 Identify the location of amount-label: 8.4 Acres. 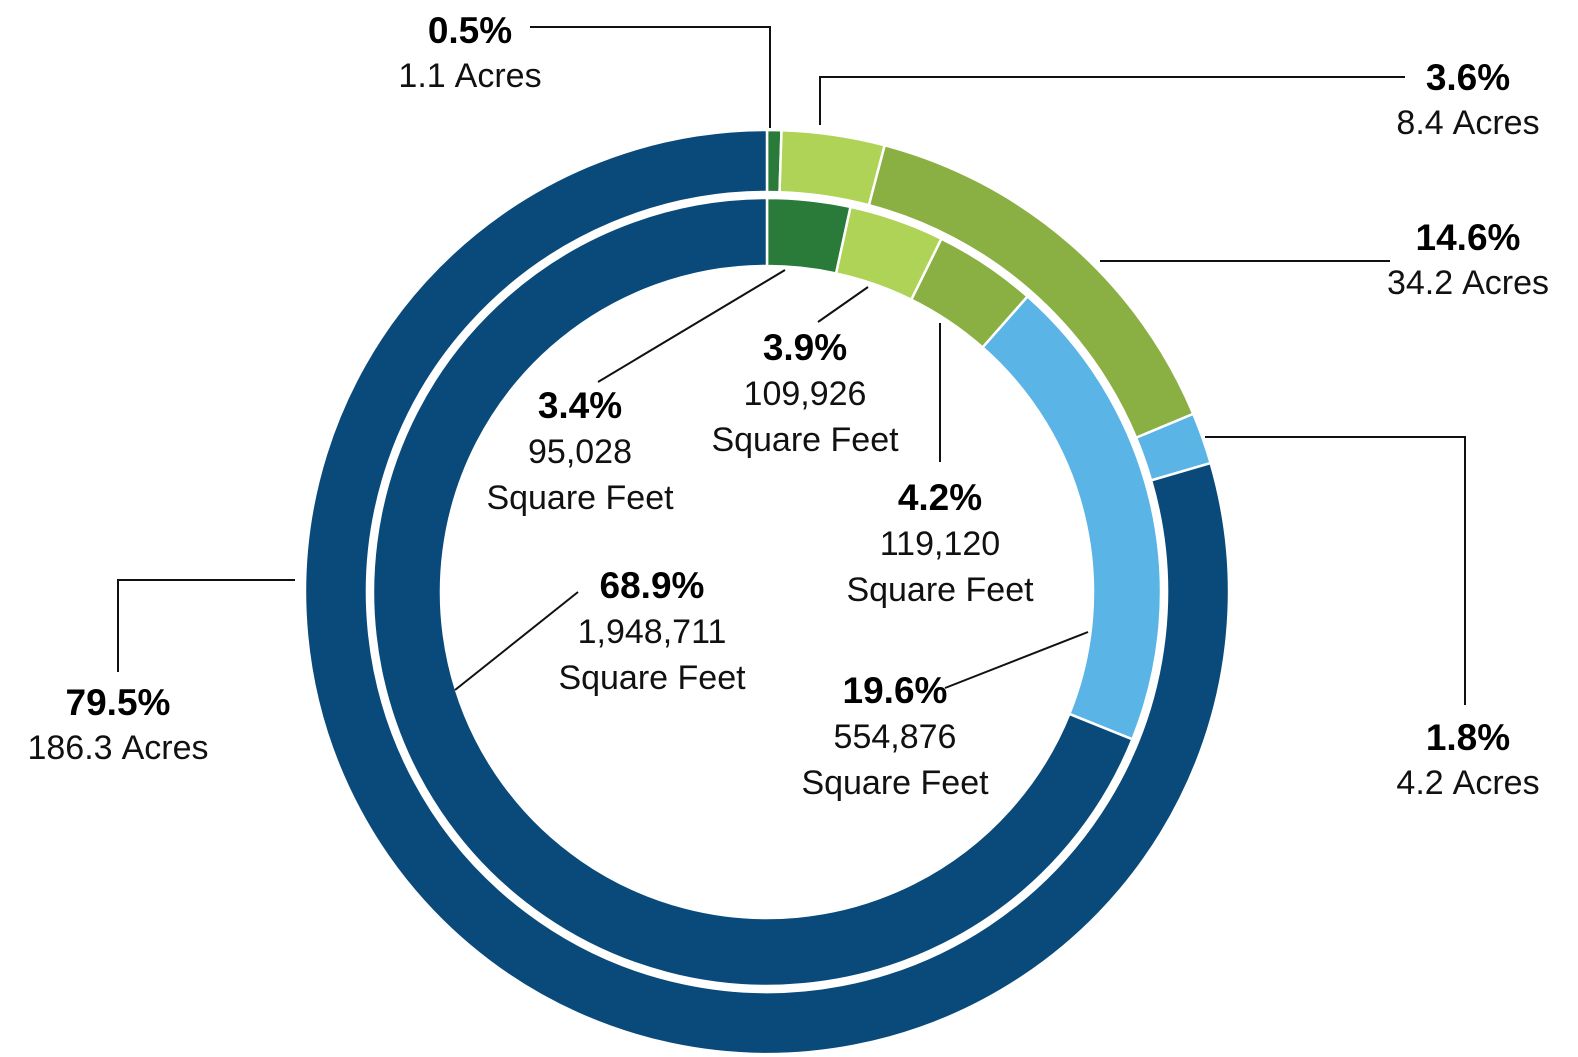
(1467, 123).